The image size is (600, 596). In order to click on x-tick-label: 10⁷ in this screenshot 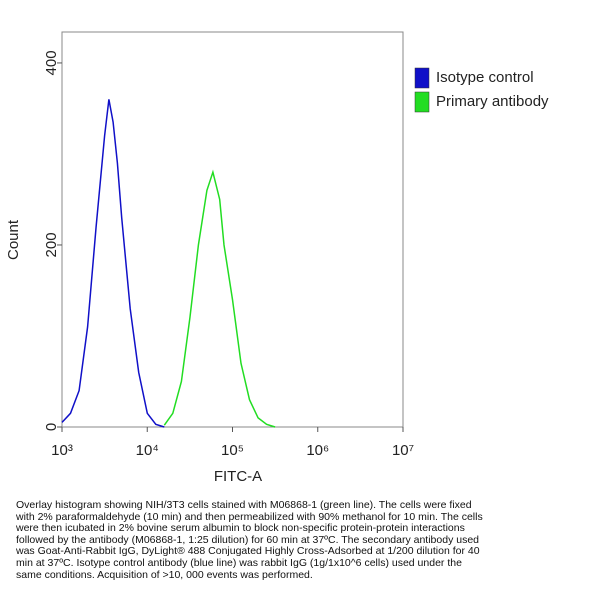, I will do `click(403, 450)`.